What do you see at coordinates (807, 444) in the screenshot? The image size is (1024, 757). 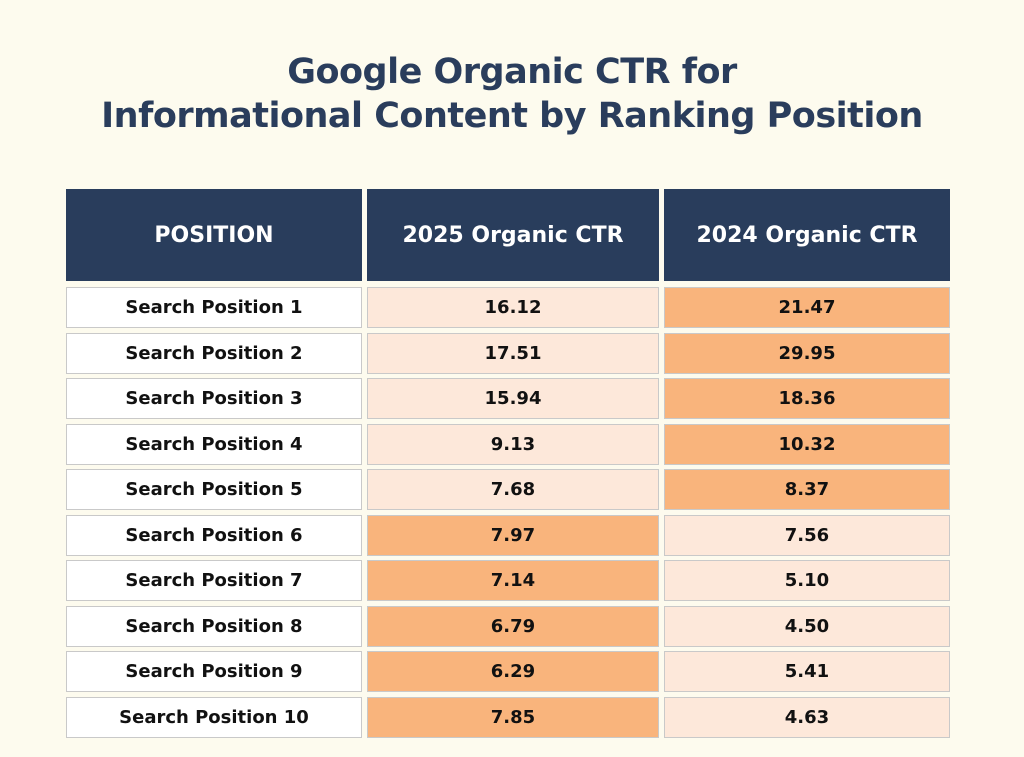 I see `value-cell: 10.32` at bounding box center [807, 444].